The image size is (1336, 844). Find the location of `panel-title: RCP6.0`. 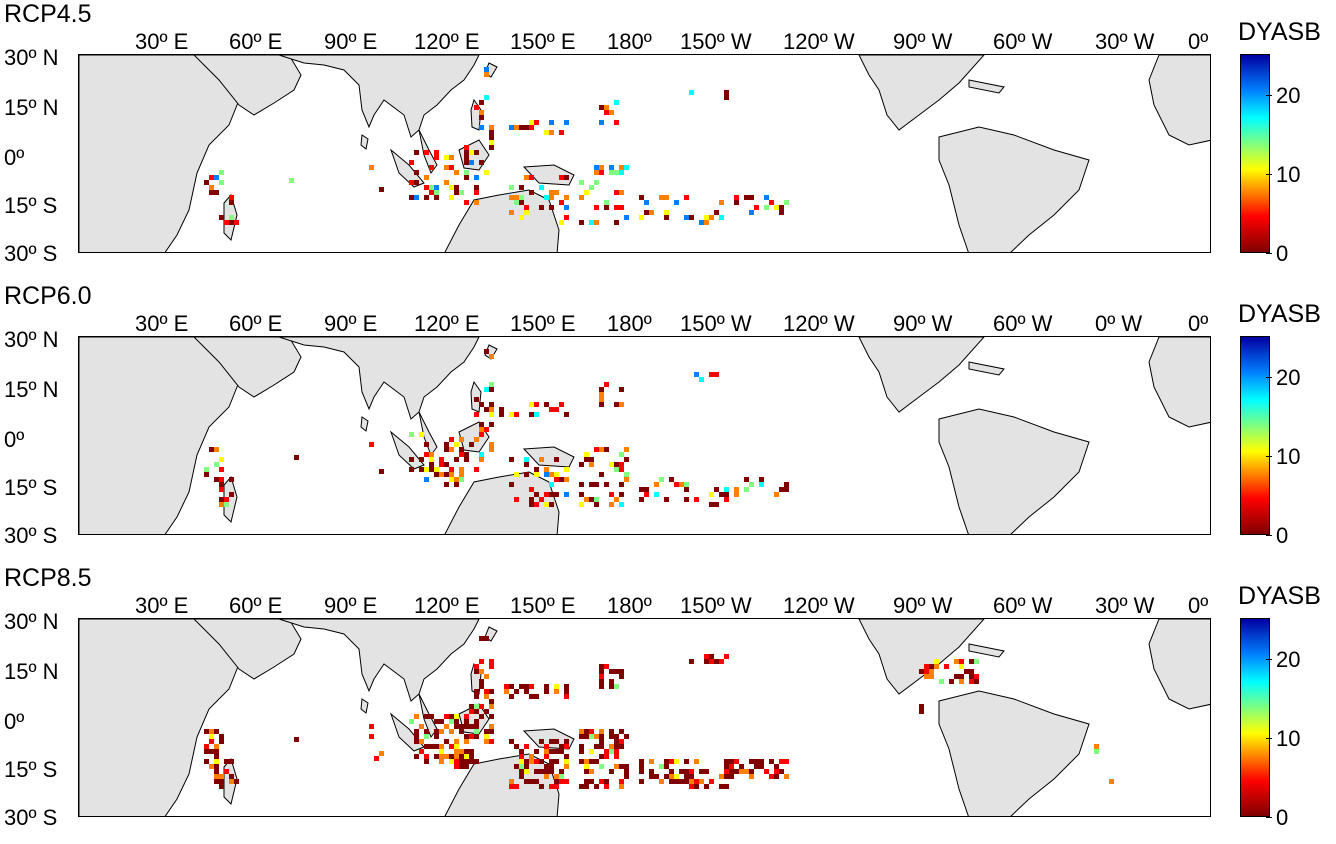

panel-title: RCP6.0 is located at coordinates (48, 296).